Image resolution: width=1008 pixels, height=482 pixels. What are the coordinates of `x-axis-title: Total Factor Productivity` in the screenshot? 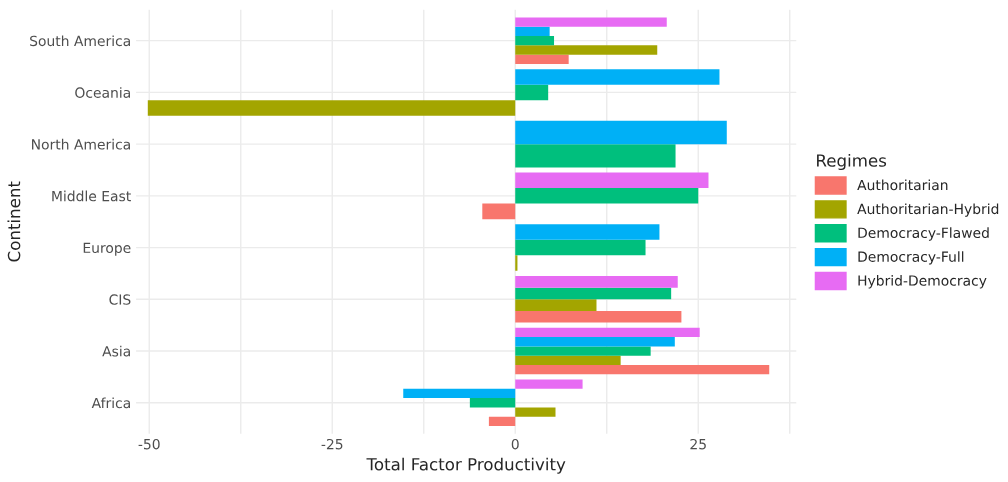 It's located at (466, 465).